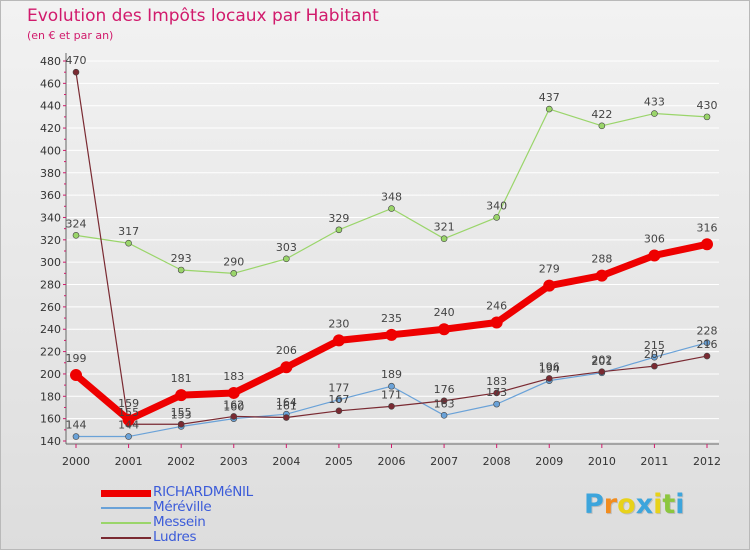 Image resolution: width=750 pixels, height=550 pixels. Describe the element at coordinates (707, 331) in the screenshot. I see `data-label: 228` at that location.